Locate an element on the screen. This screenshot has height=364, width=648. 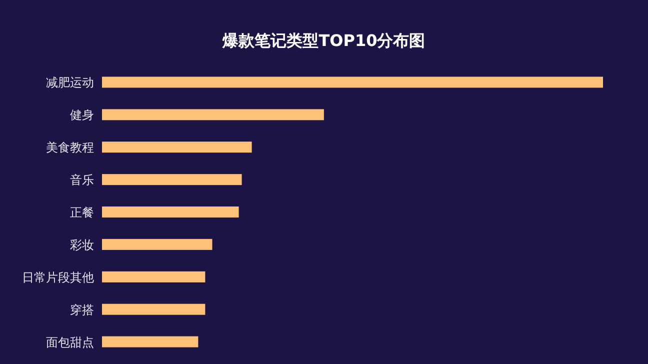
chart-title: 爆款笔记类型TOP10分布图 is located at coordinates (324, 40).